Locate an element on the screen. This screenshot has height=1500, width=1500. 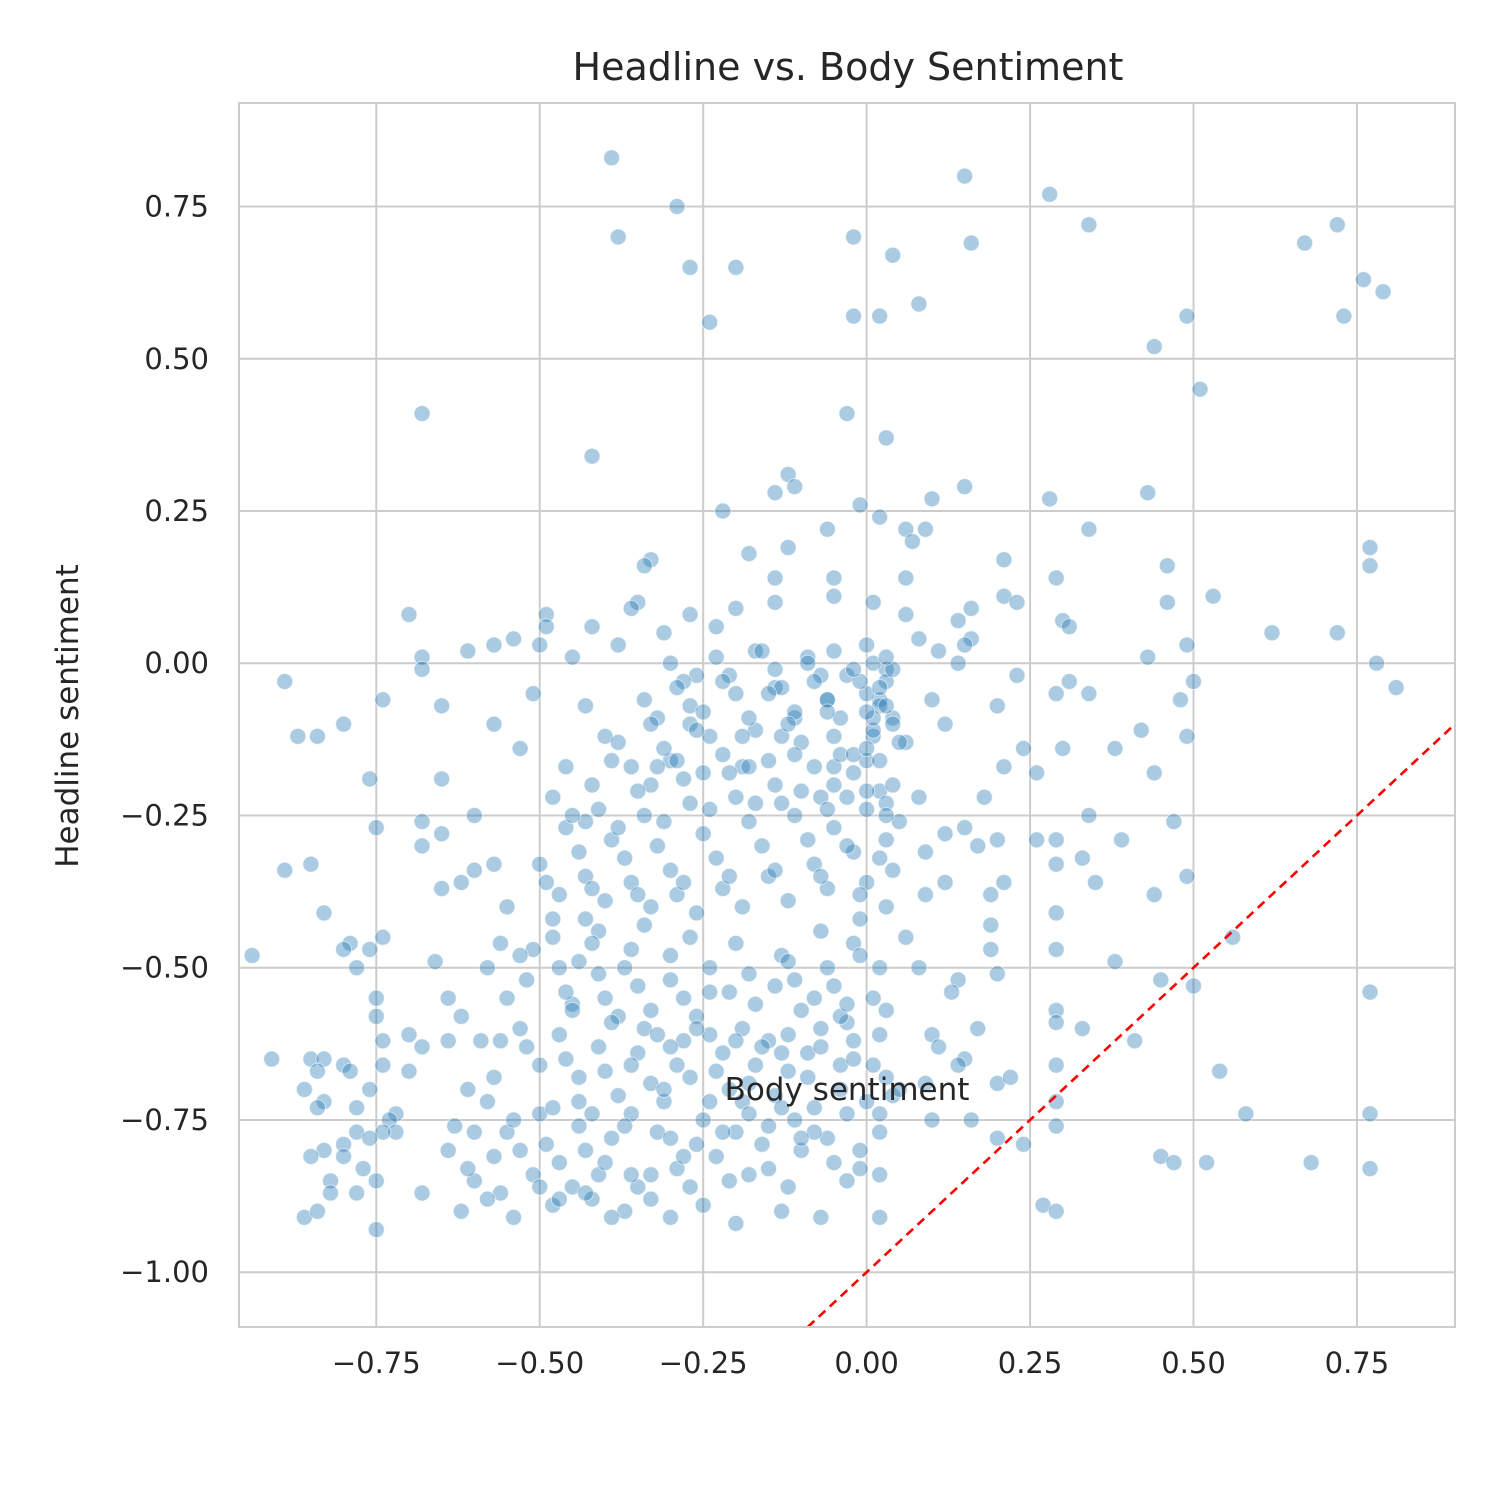
x-tick-labels: −0.75 −0.50 −0.25 0.00 0.25 0.50 0.75 is located at coordinates (860, 1363).